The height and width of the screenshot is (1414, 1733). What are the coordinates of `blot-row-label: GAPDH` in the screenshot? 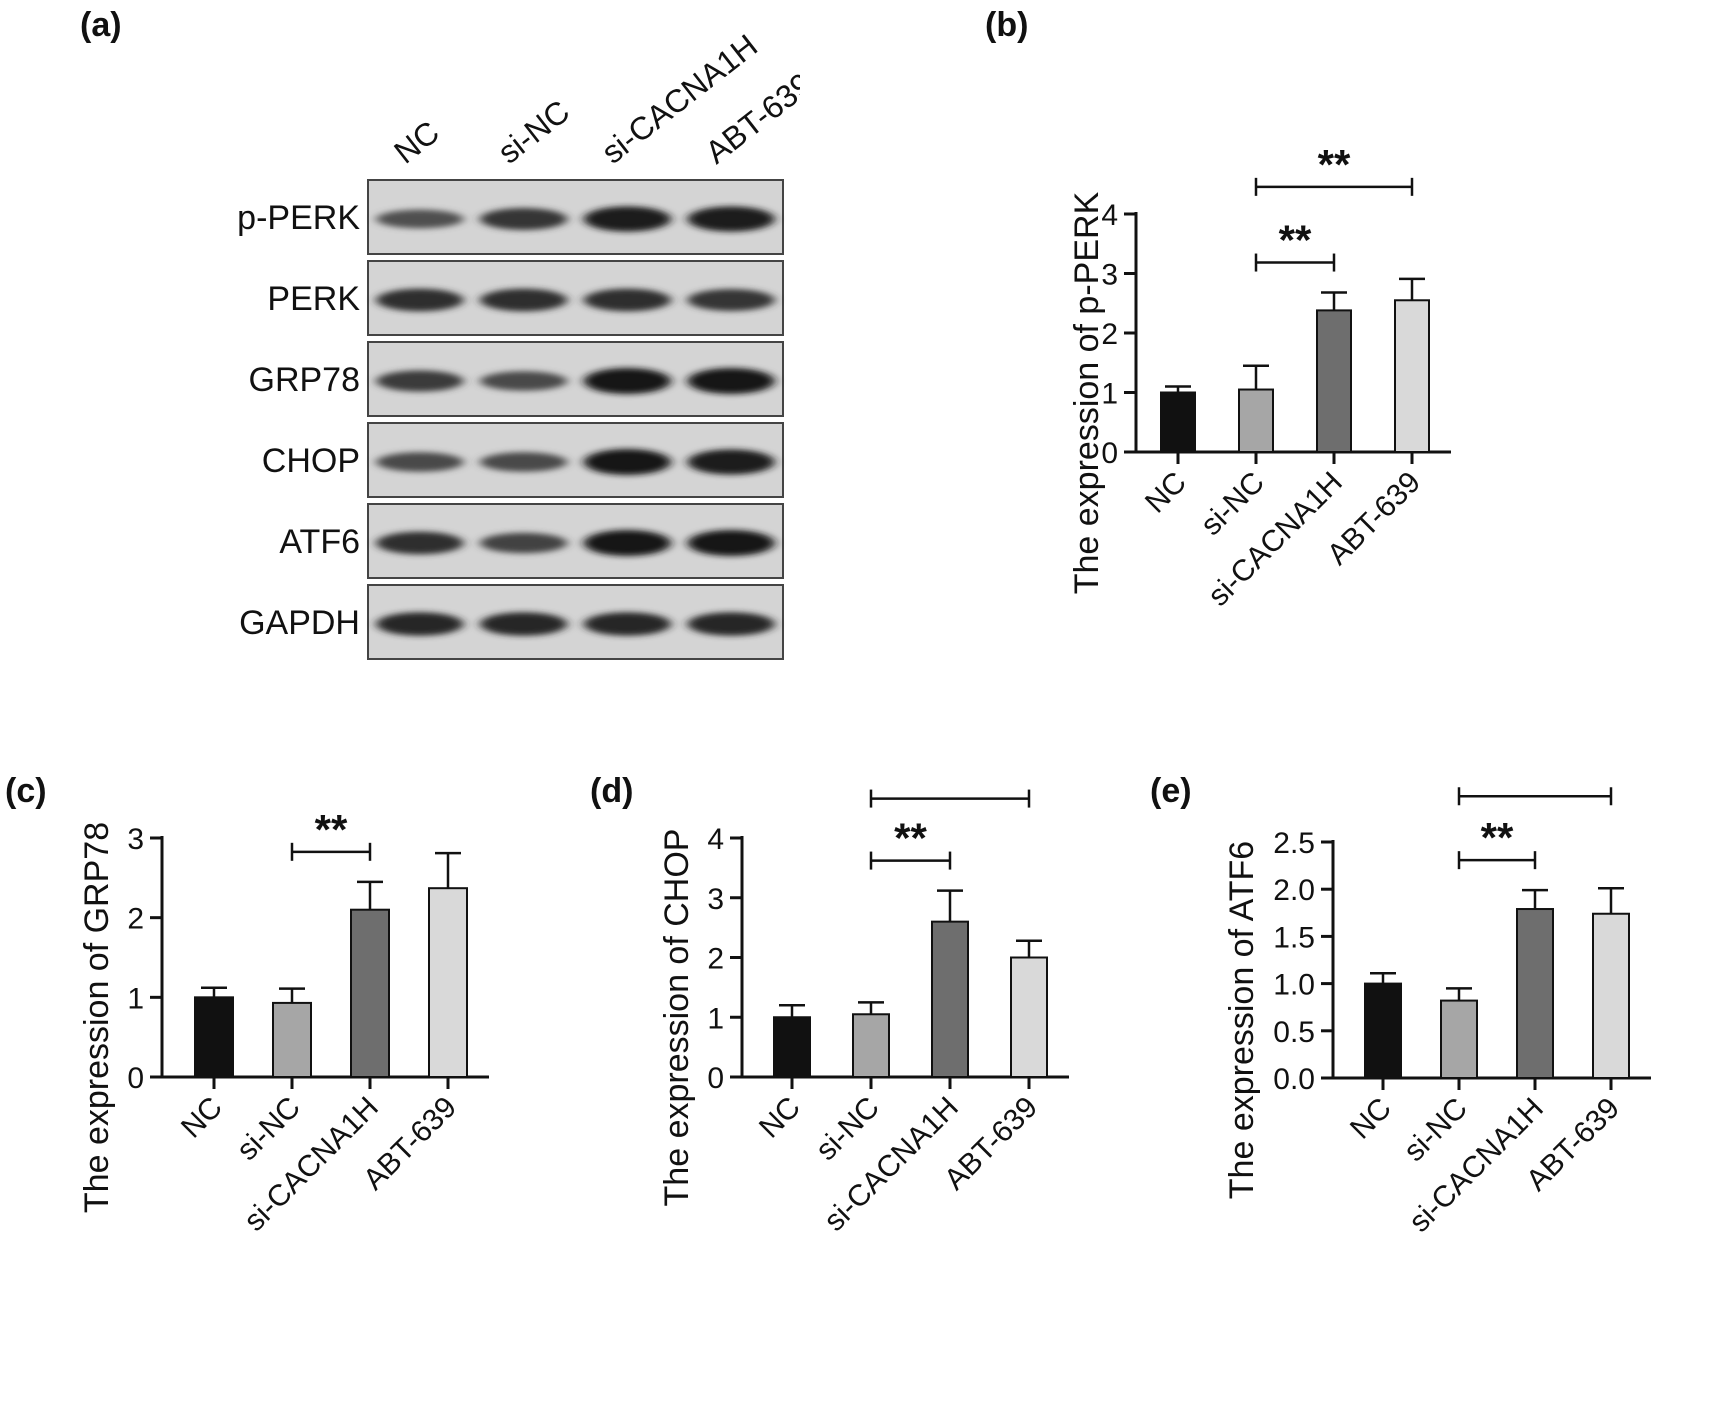 It's located at (299, 623).